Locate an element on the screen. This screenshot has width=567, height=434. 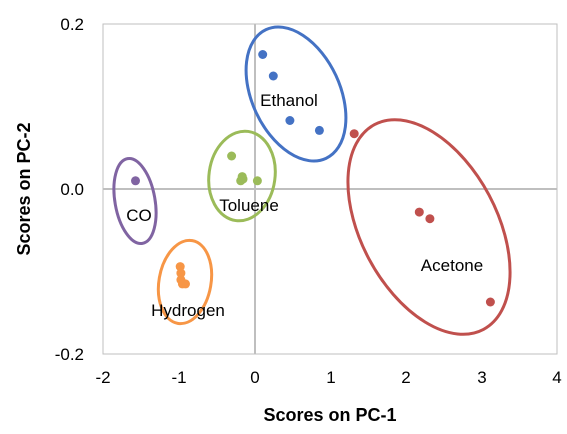
y-axis-title: Scores on PC-2 is located at coordinates (24, 188).